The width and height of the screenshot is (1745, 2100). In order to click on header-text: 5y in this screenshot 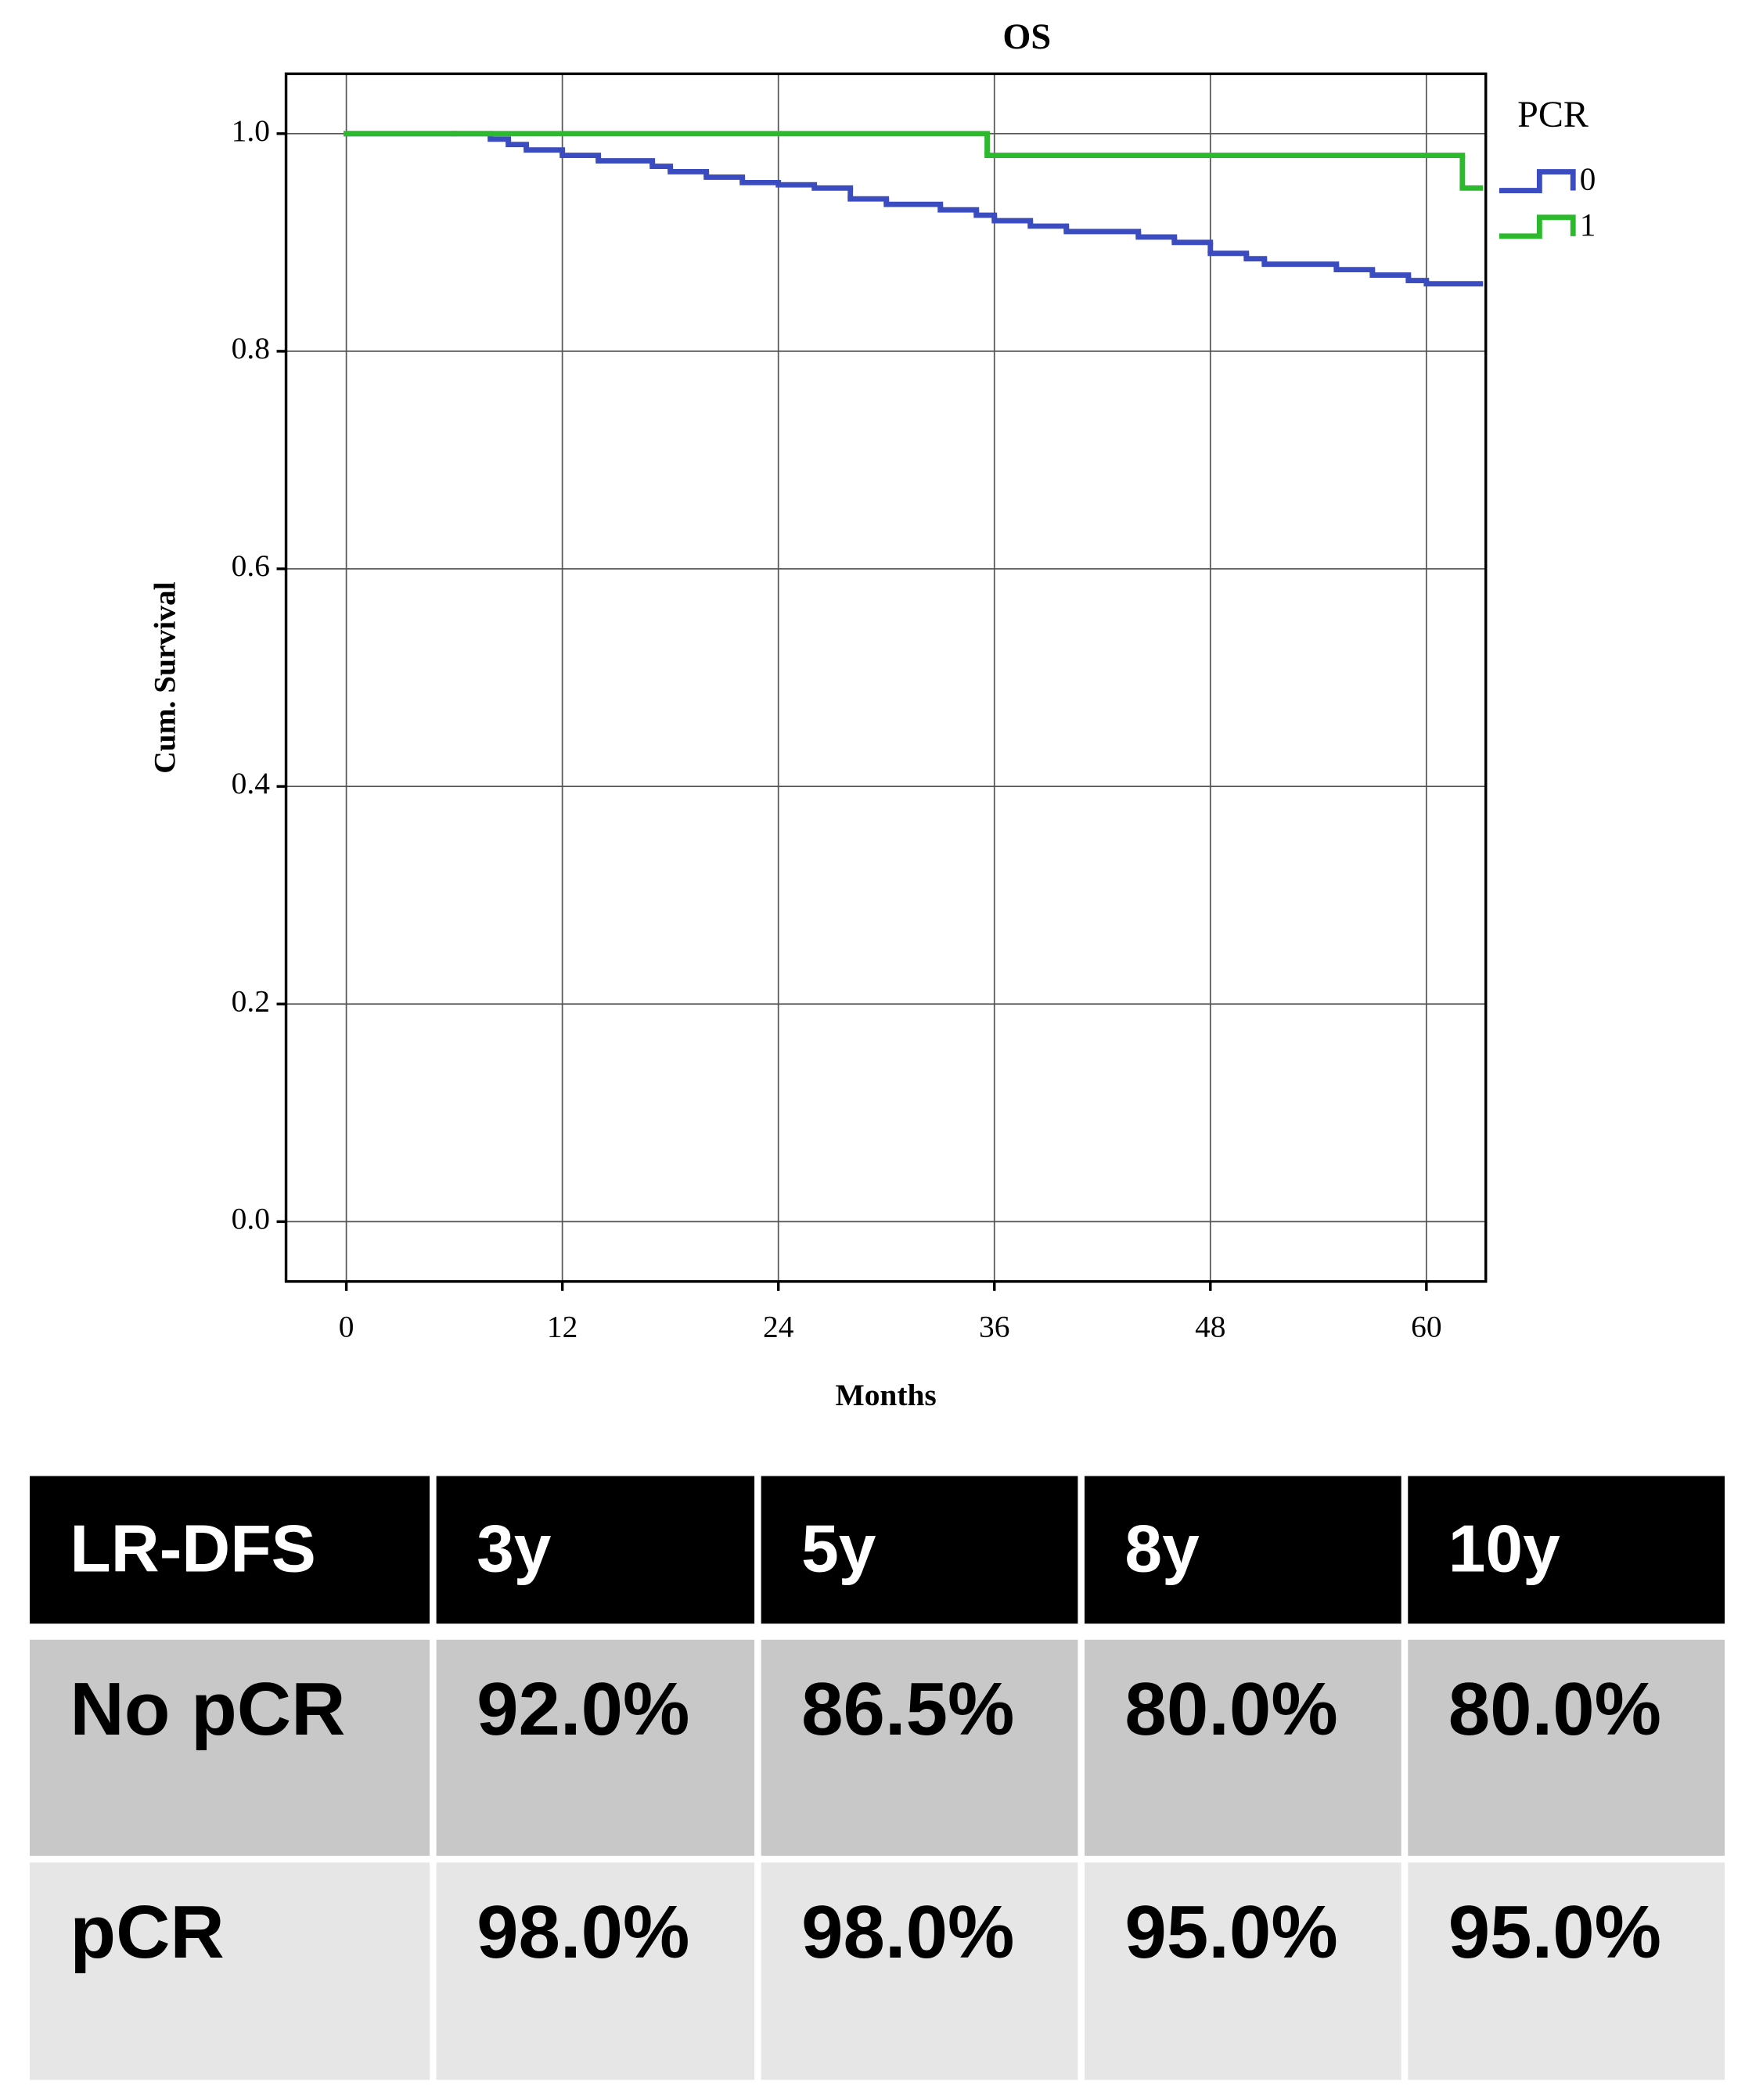, I will do `click(839, 1549)`.